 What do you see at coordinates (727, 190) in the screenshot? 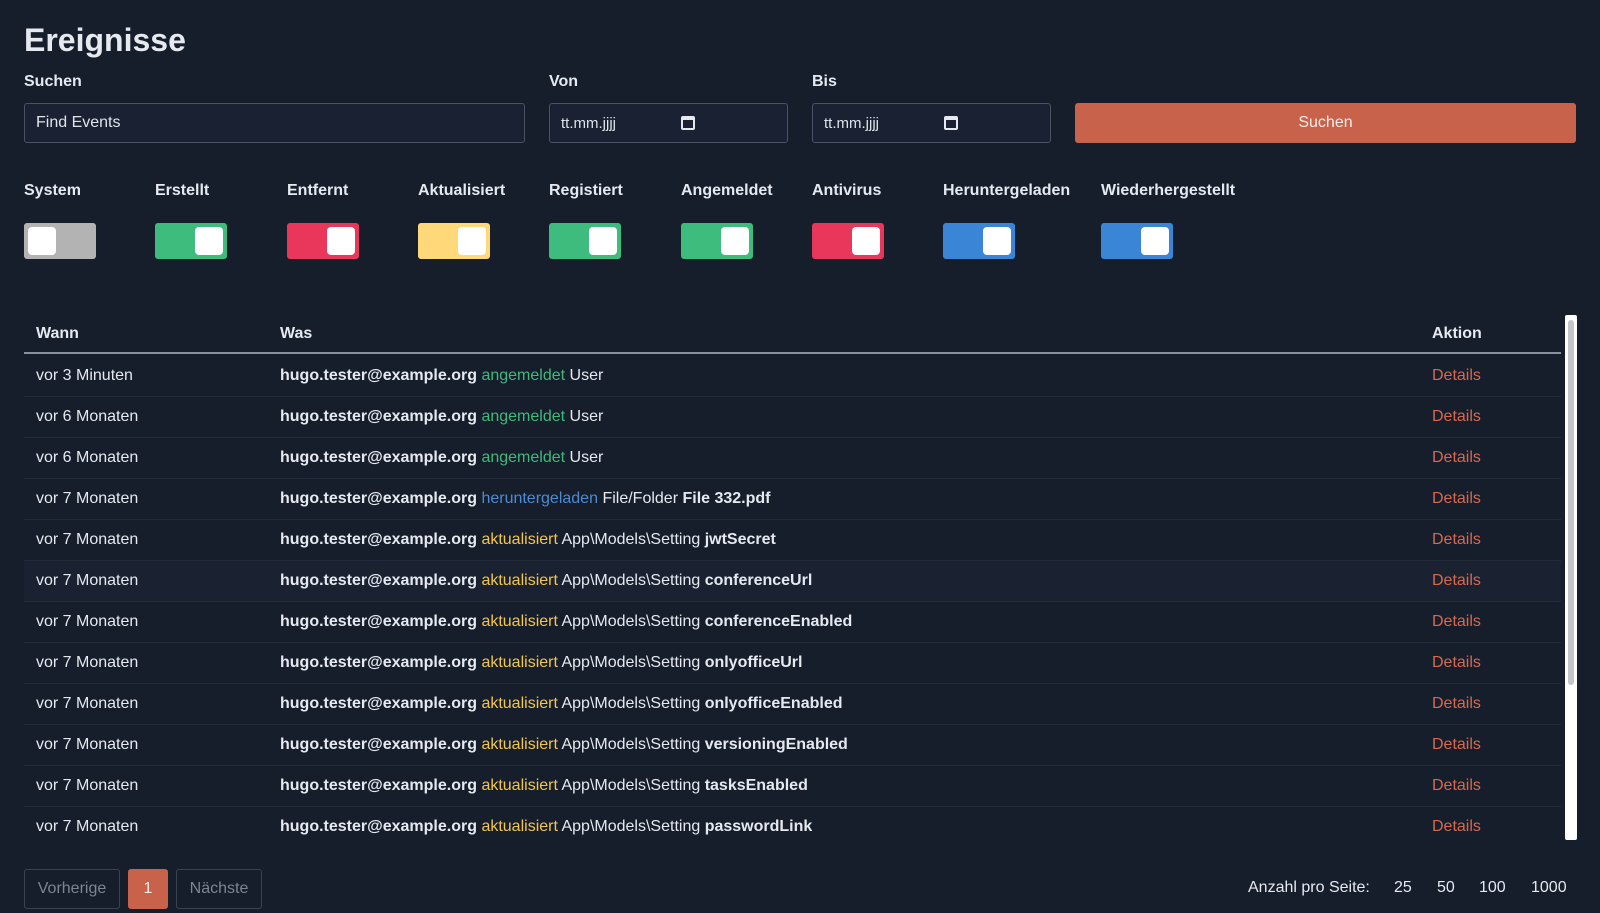
I see `filter-label: Angemeldet` at bounding box center [727, 190].